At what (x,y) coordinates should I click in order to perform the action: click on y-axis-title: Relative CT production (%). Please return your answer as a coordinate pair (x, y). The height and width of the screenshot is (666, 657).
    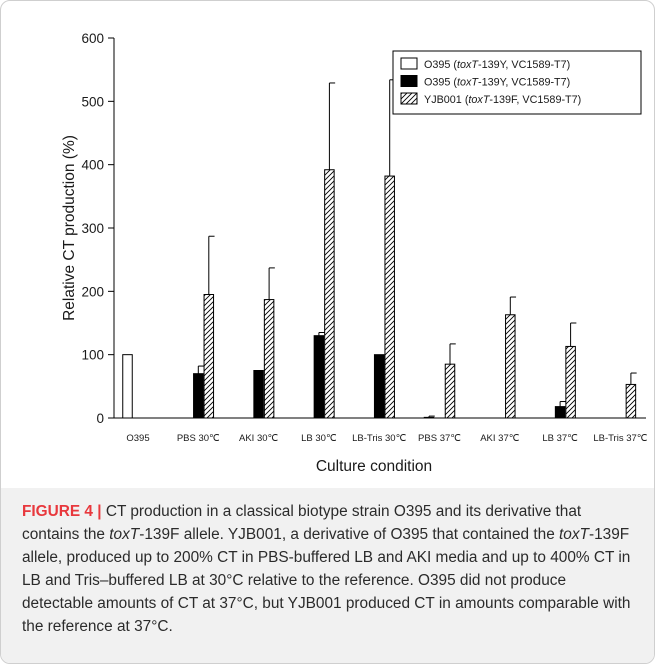
    Looking at the image, I should click on (69, 228).